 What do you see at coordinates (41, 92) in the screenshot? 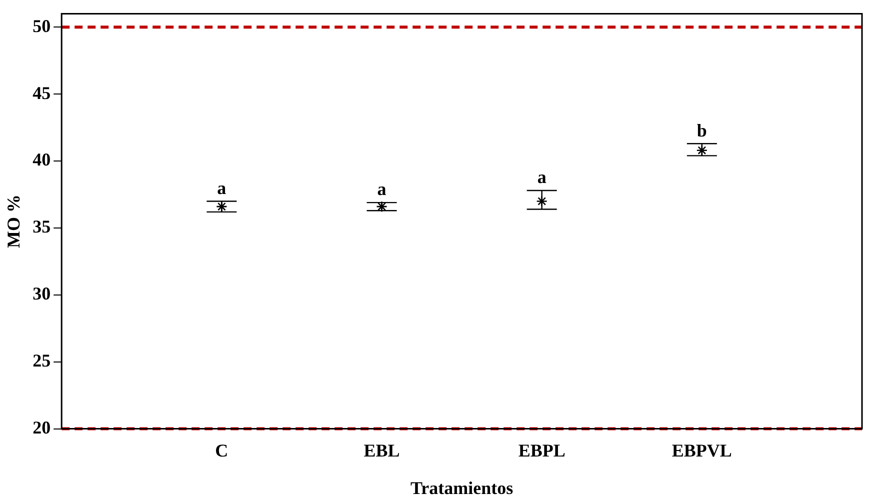
I see `y-tick-label: 45` at bounding box center [41, 92].